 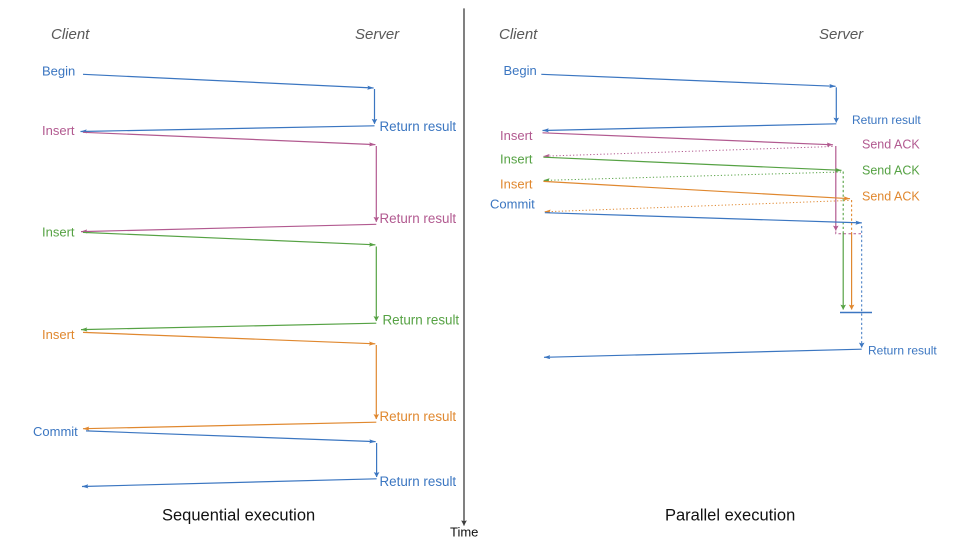 What do you see at coordinates (730, 516) in the screenshot?
I see `svg-text: Parallel execution` at bounding box center [730, 516].